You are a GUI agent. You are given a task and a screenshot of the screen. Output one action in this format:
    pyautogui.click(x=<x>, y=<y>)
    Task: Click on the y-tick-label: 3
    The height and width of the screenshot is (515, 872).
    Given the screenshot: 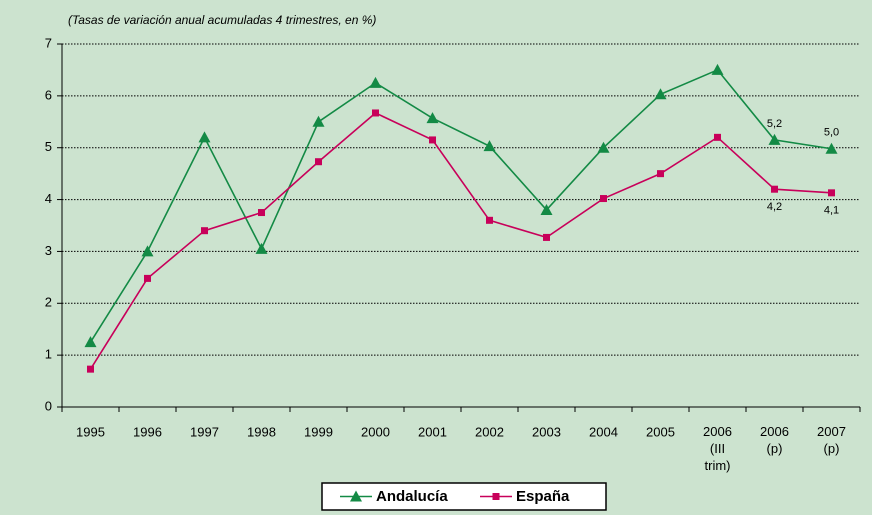 What is the action you would take?
    pyautogui.click(x=48, y=250)
    